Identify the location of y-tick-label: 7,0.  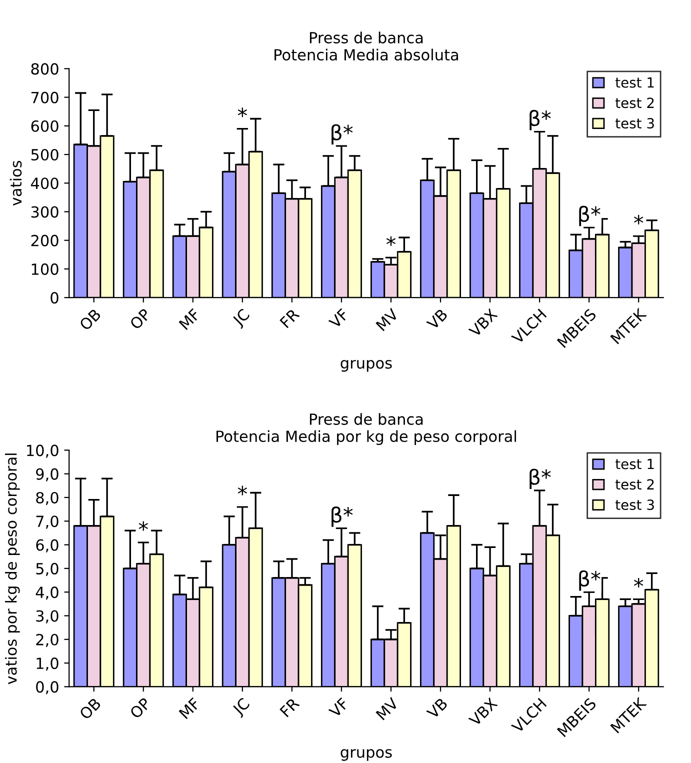
(47, 522).